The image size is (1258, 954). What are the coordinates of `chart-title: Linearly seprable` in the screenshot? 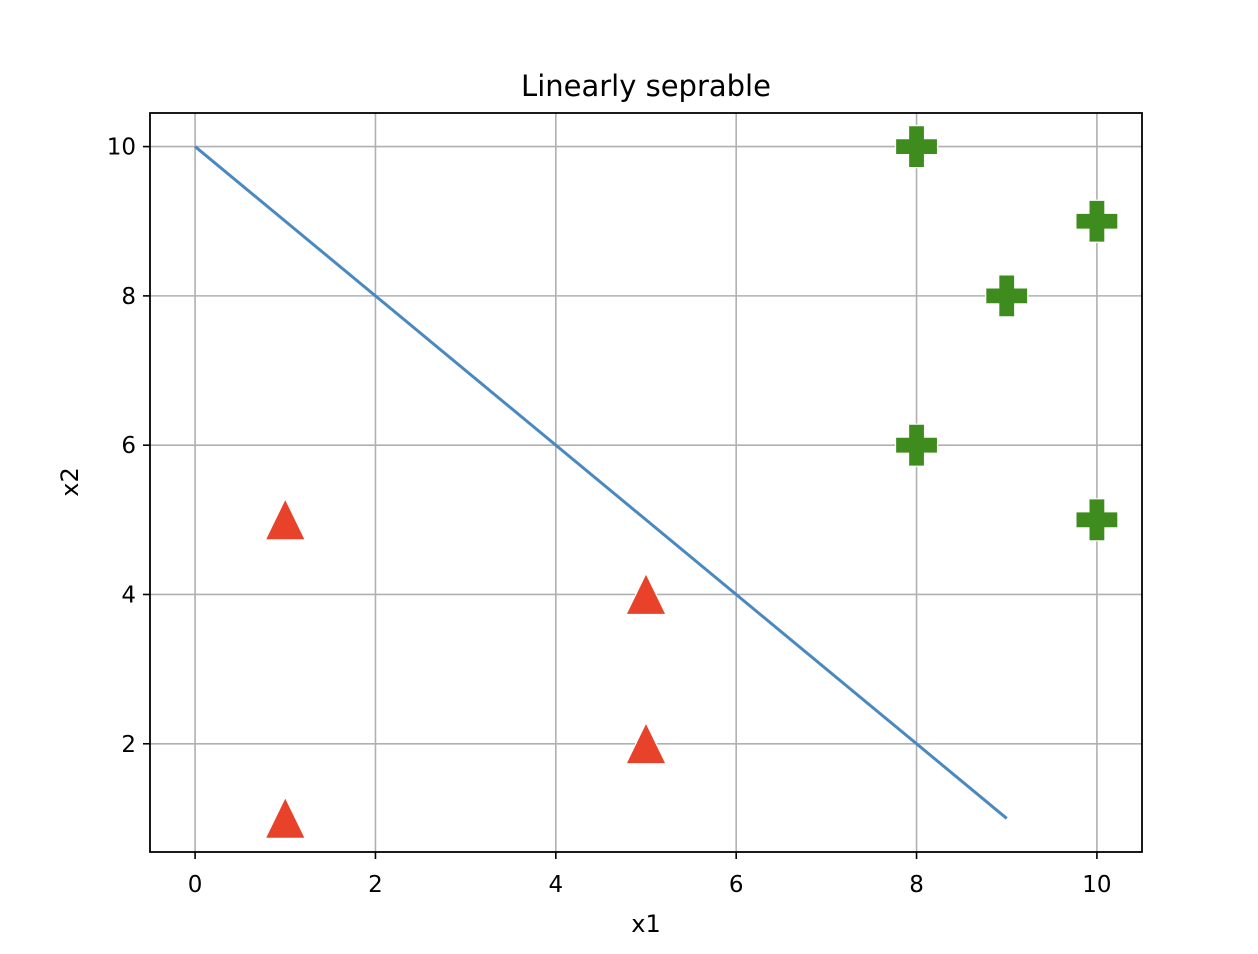 It's located at (646, 86).